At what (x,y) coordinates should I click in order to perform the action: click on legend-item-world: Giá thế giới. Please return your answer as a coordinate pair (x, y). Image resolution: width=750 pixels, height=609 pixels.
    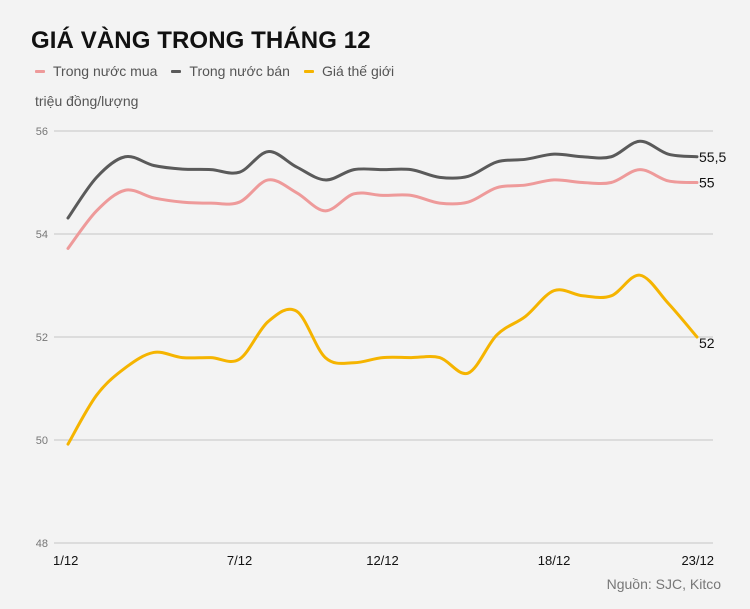
    Looking at the image, I should click on (349, 71).